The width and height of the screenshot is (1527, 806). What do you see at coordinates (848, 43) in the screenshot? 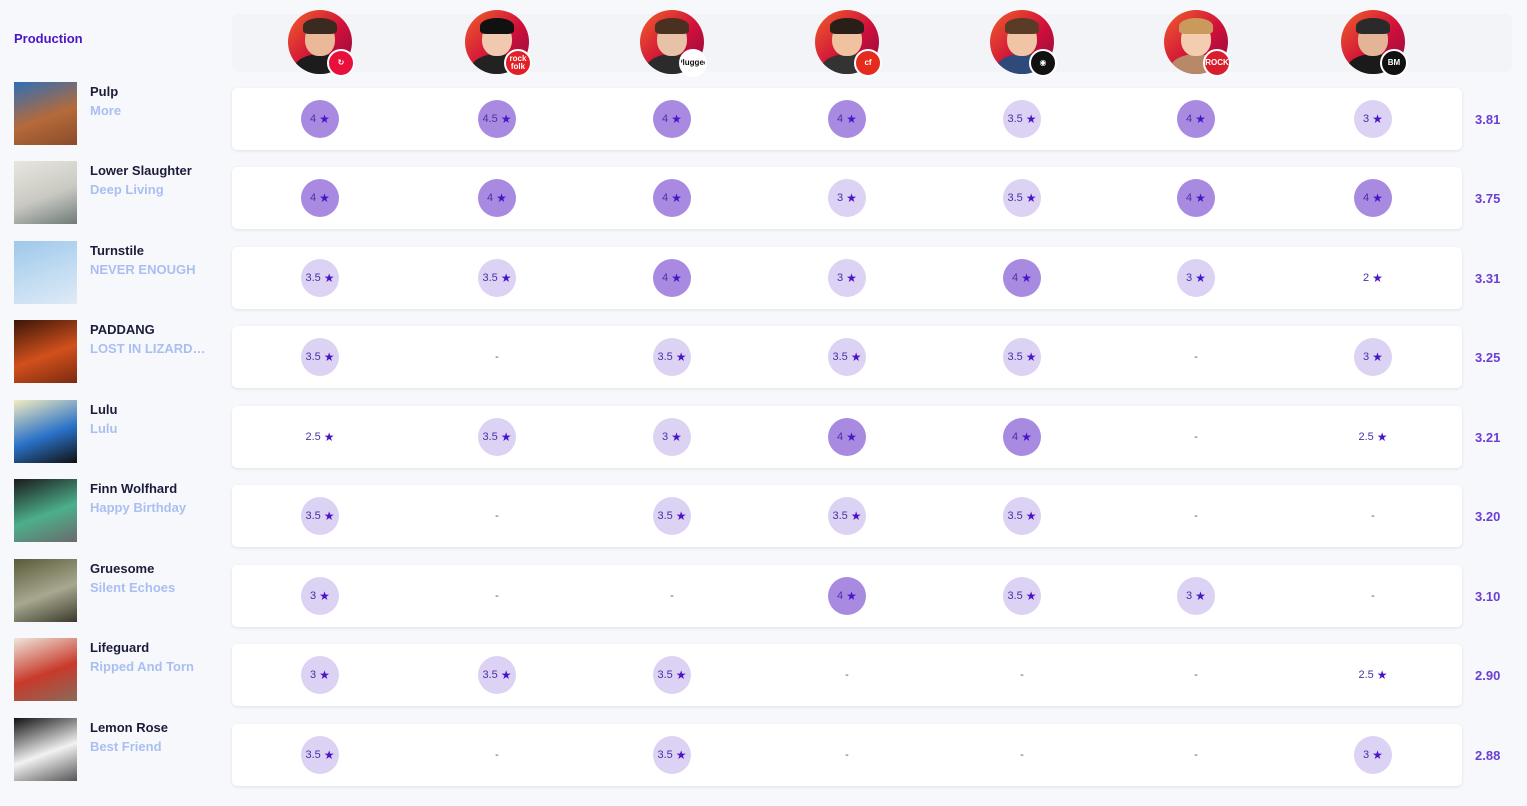
I see `critic-avatar: cf` at bounding box center [848, 43].